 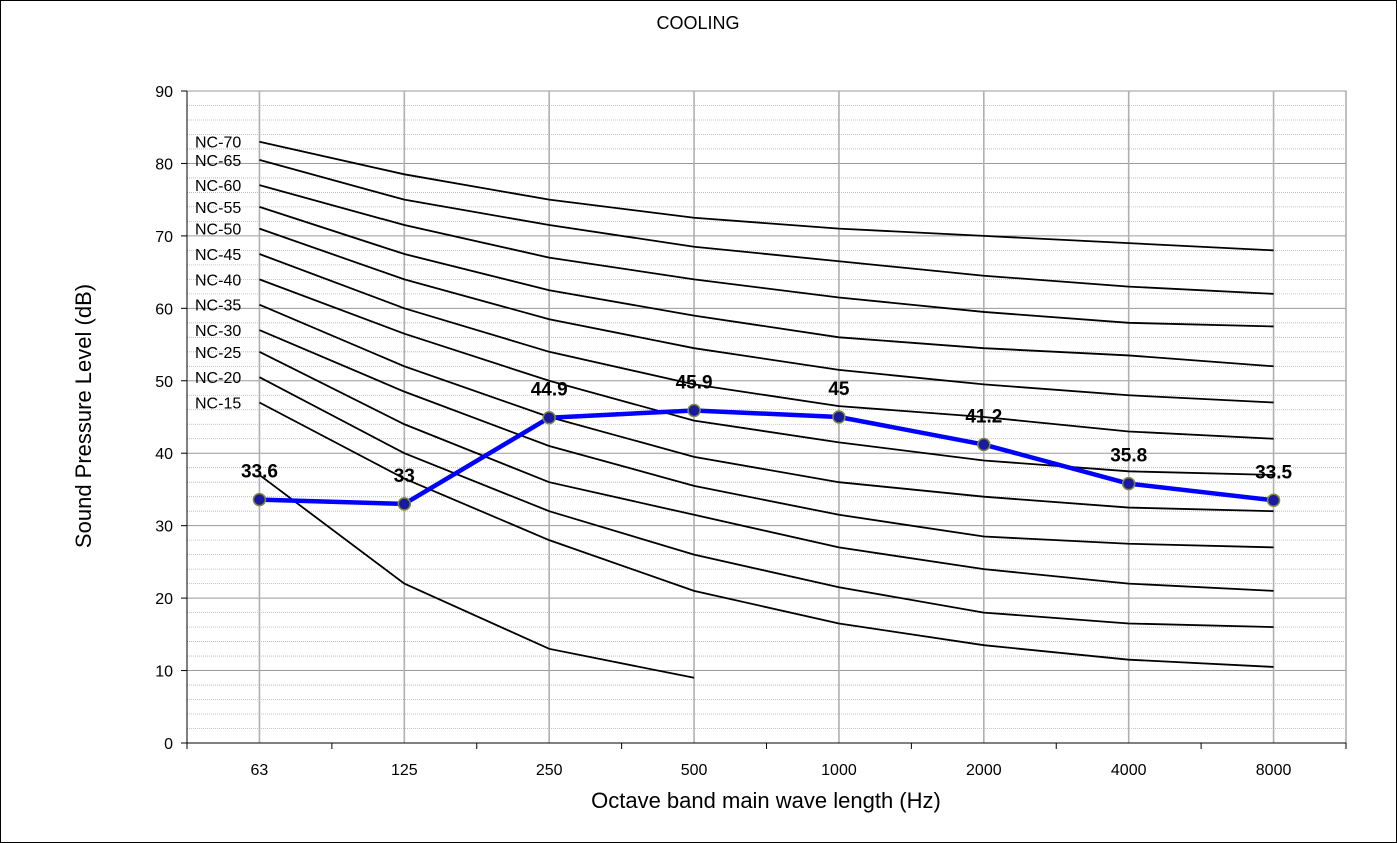 What do you see at coordinates (694, 770) in the screenshot?
I see `x-tick-label: 500` at bounding box center [694, 770].